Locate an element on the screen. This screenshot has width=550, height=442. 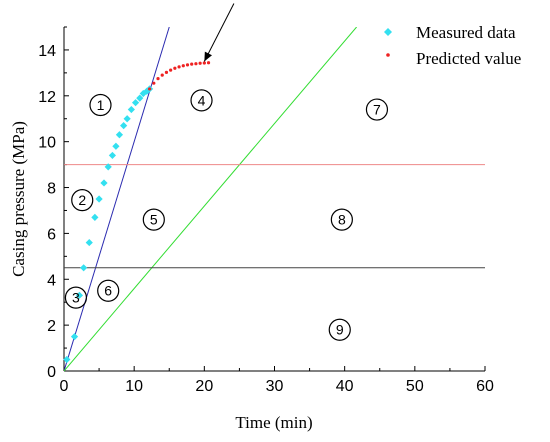
region-label: 8 is located at coordinates (342, 220).